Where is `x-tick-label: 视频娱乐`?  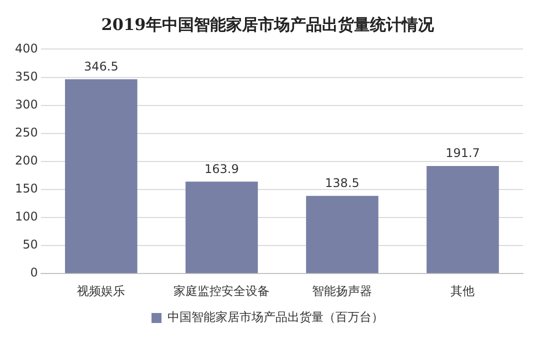
x-tick-label: 视频娱乐 is located at coordinates (101, 291).